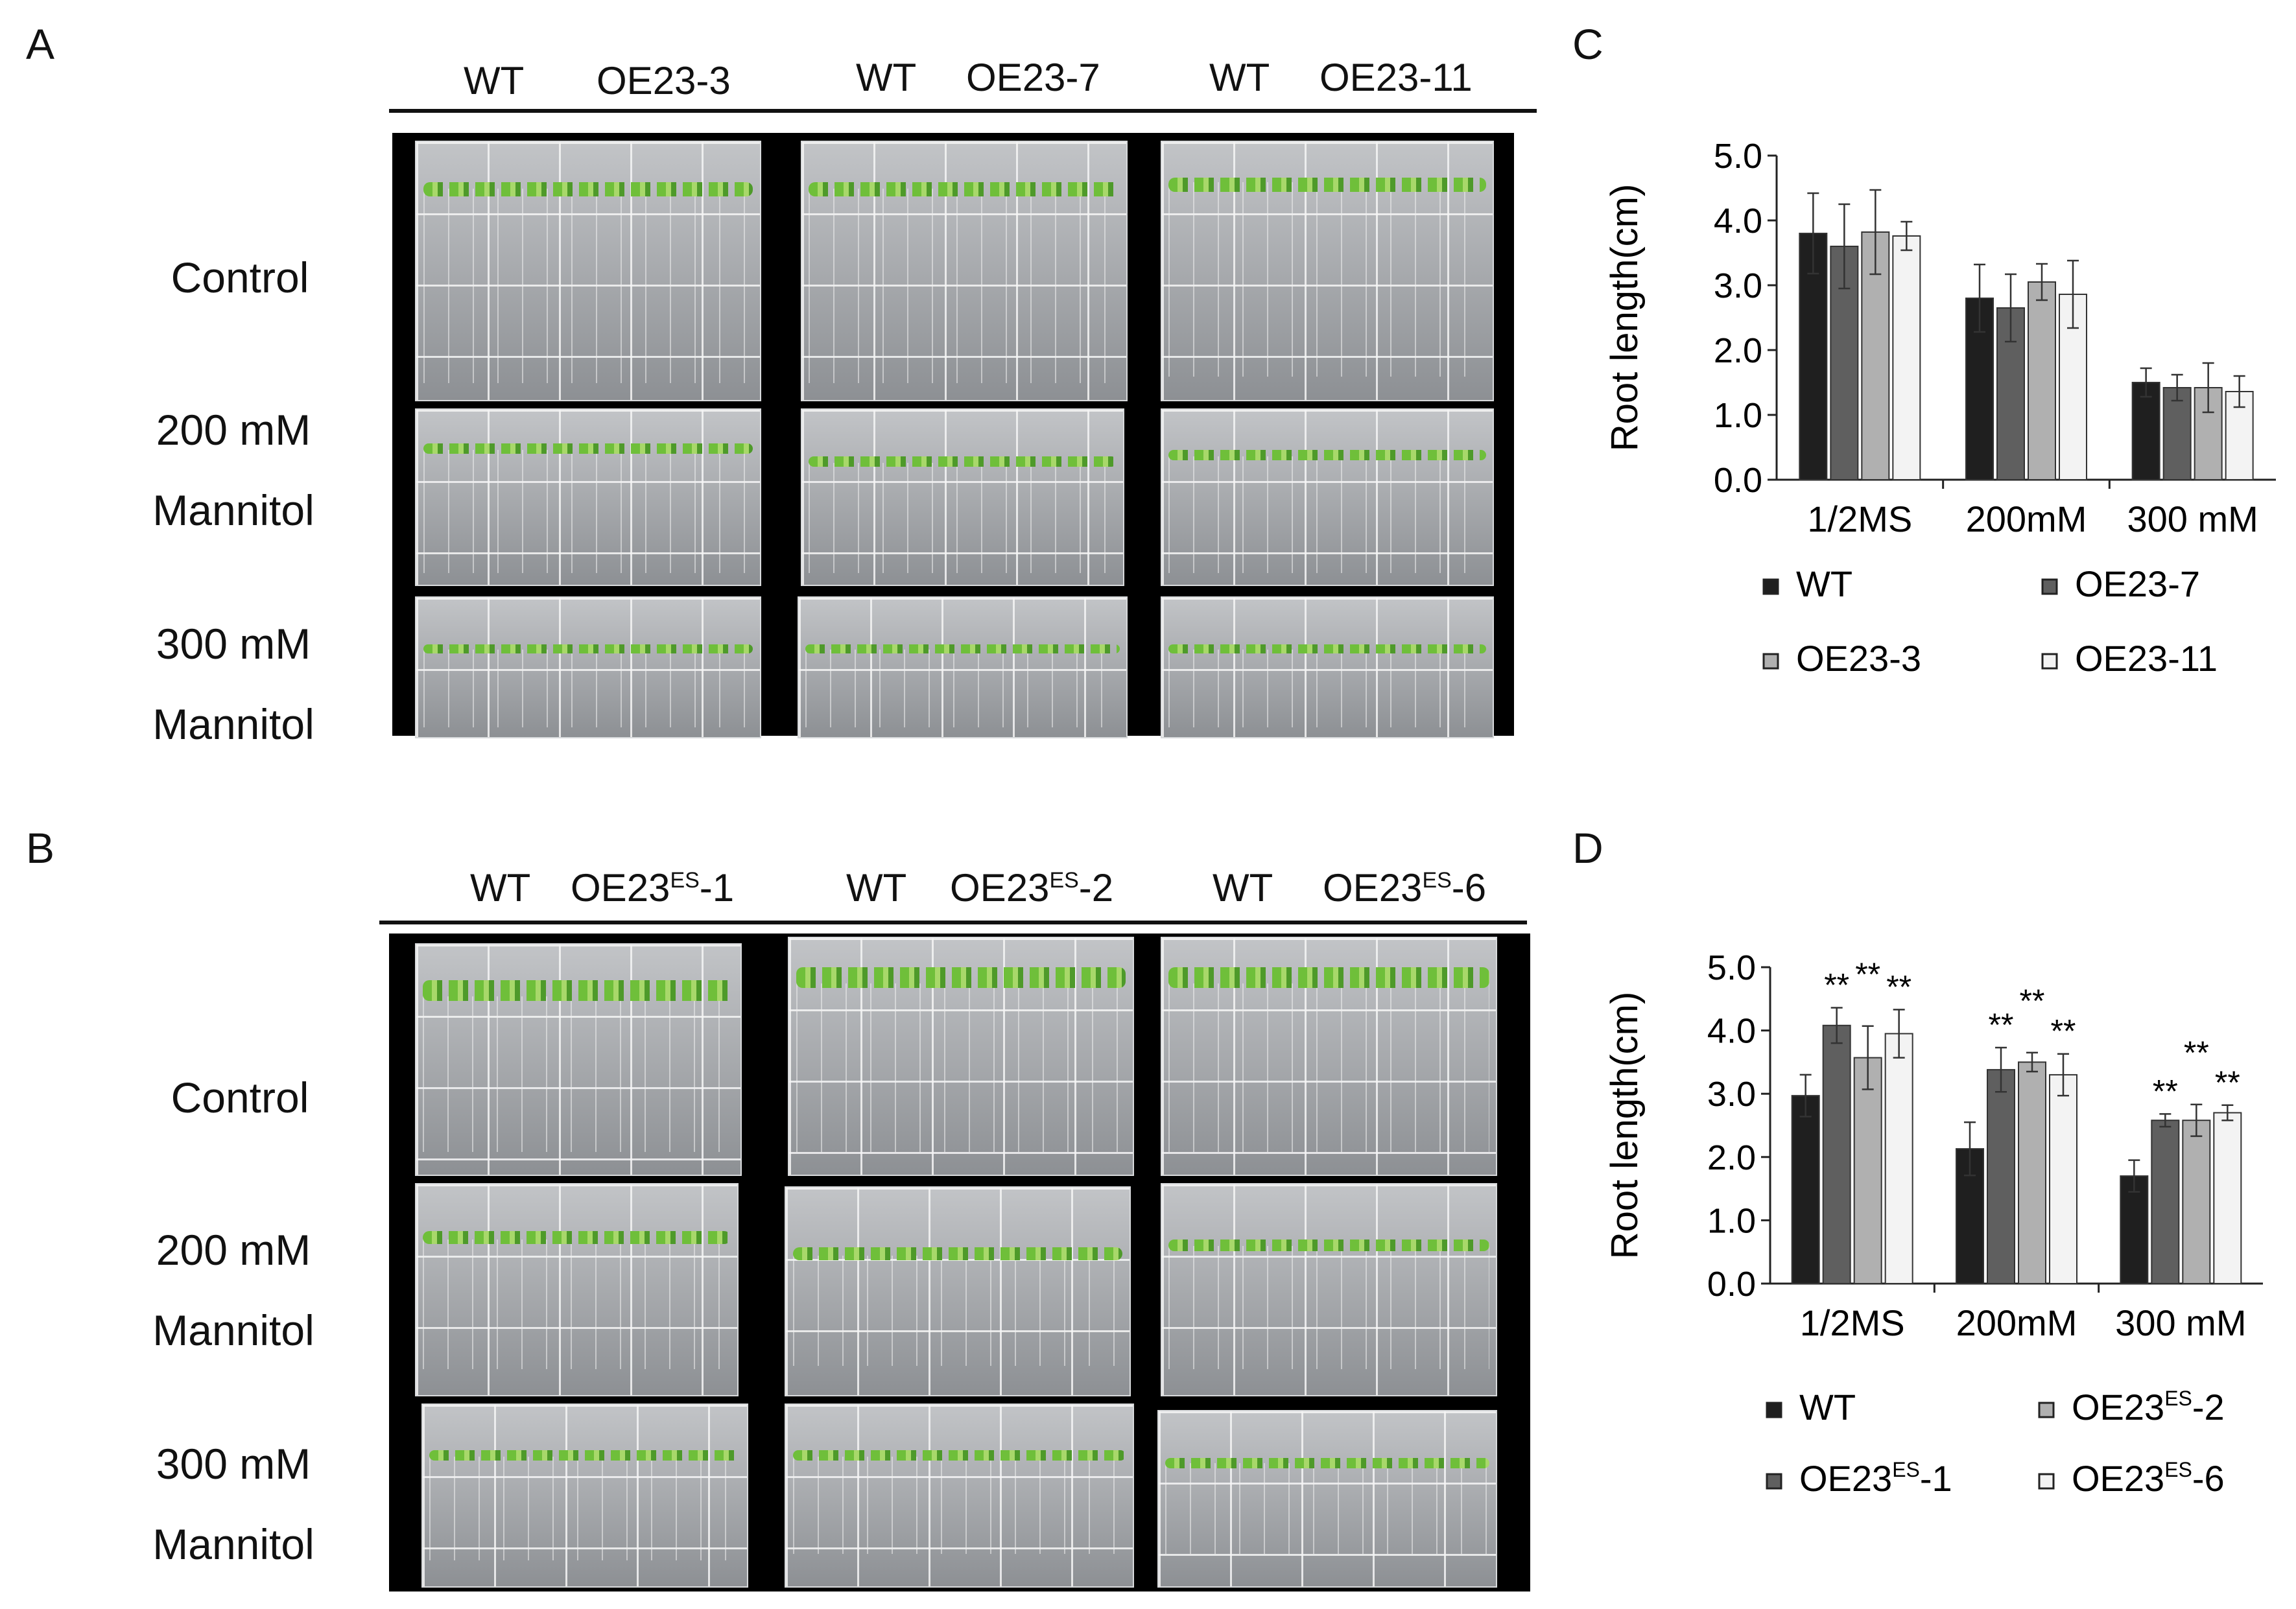  What do you see at coordinates (1731, 1094) in the screenshot?
I see `y-tick-label: 3.0` at bounding box center [1731, 1094].